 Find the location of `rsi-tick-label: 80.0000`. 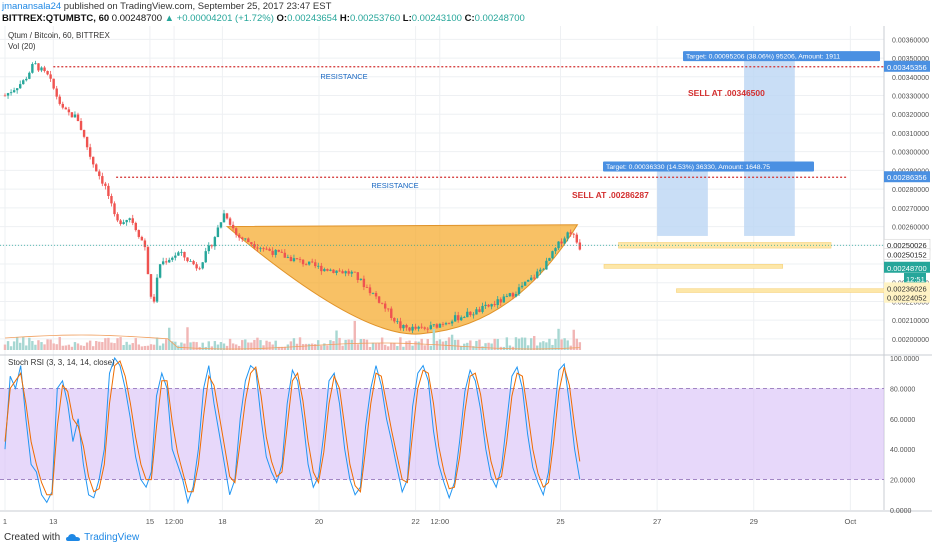

rsi-tick-label: 80.0000 is located at coordinates (902, 389).